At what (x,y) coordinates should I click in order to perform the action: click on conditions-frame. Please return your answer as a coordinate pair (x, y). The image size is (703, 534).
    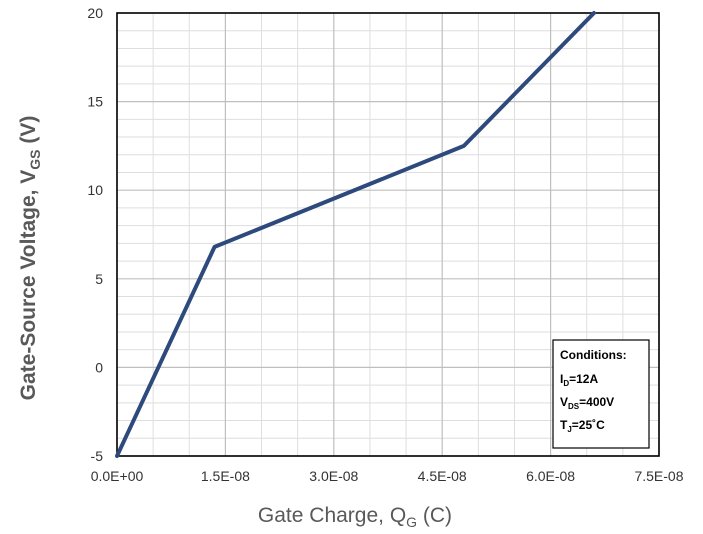
    Looking at the image, I should click on (601, 394).